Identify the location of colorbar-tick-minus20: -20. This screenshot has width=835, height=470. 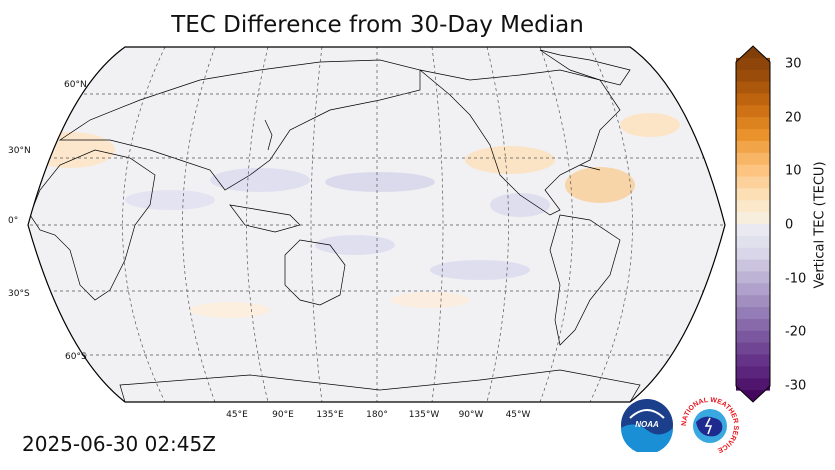
(796, 332).